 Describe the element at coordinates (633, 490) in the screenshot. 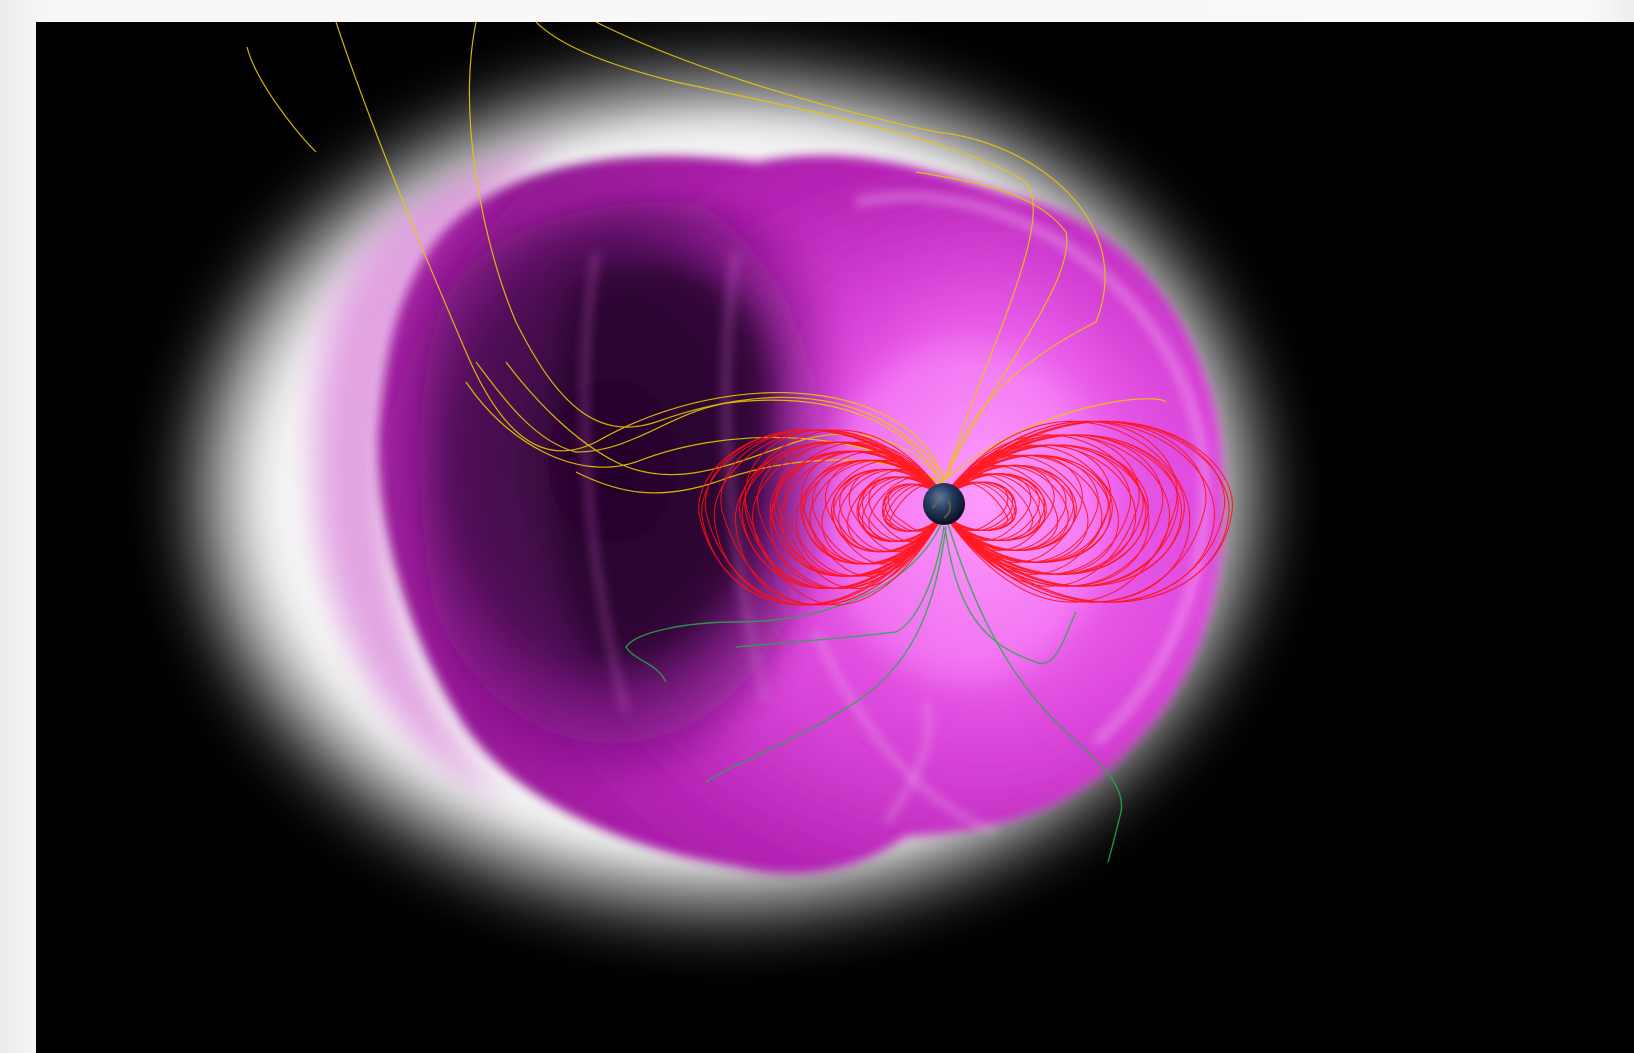

I see `tail-cavity` at that location.